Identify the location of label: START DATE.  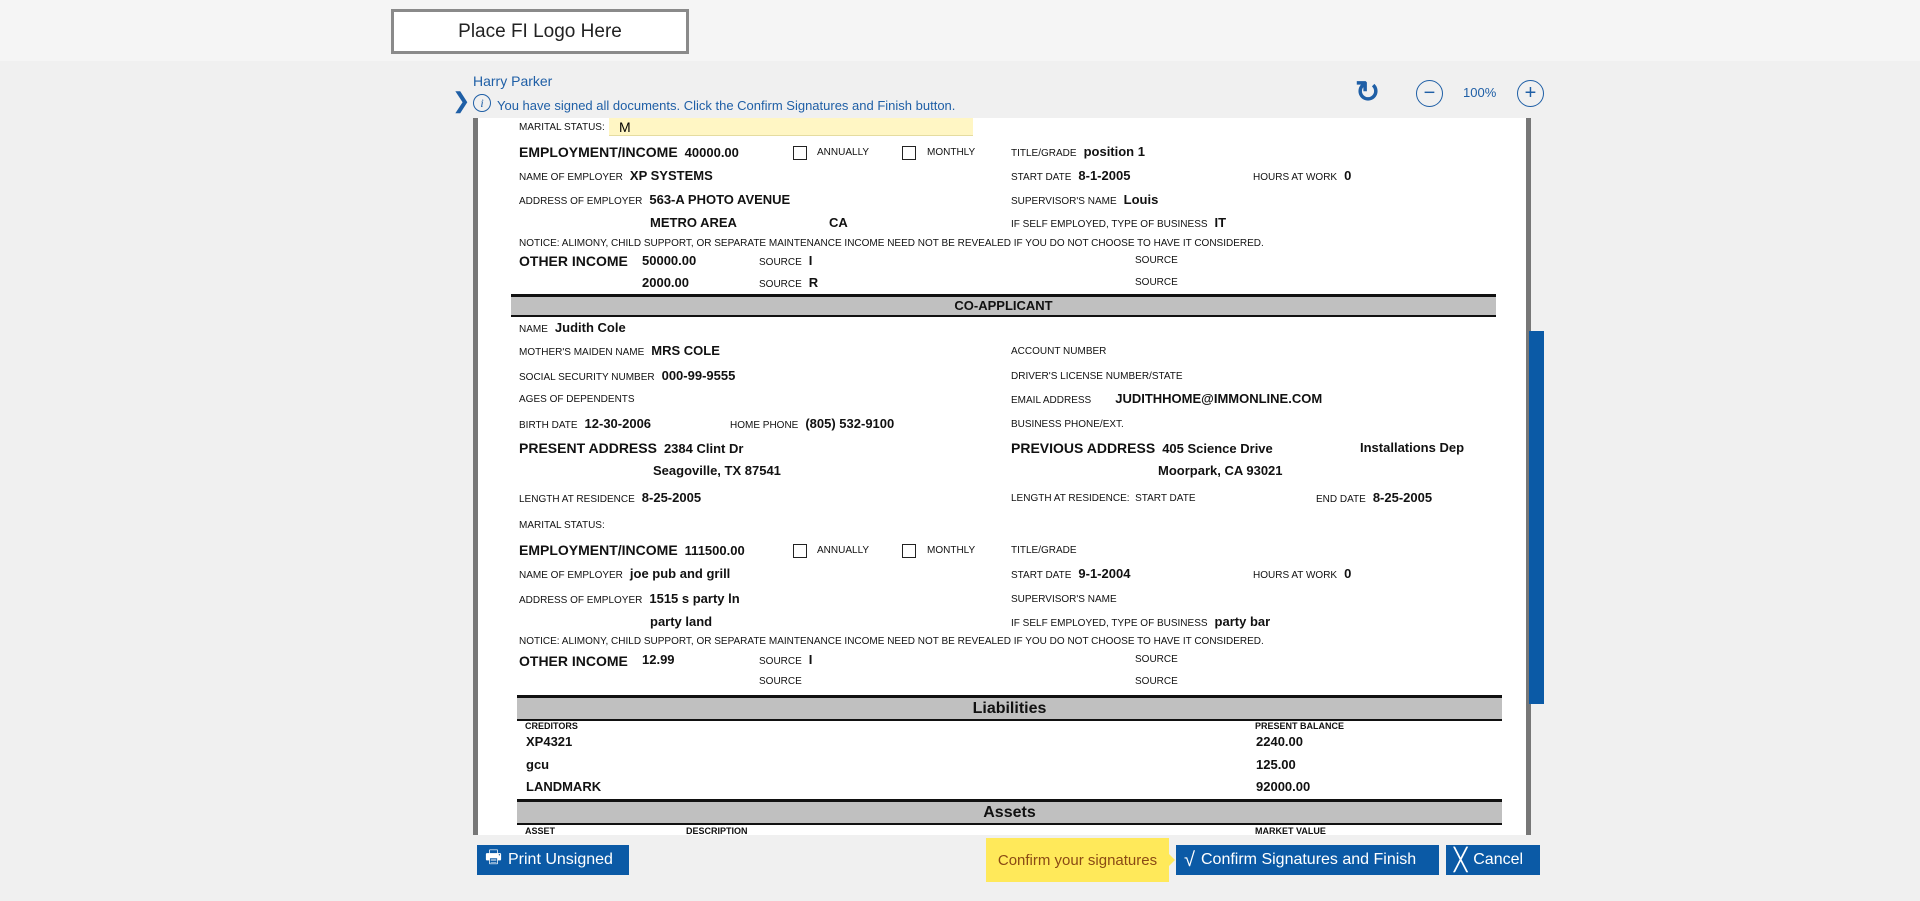
(1041, 575).